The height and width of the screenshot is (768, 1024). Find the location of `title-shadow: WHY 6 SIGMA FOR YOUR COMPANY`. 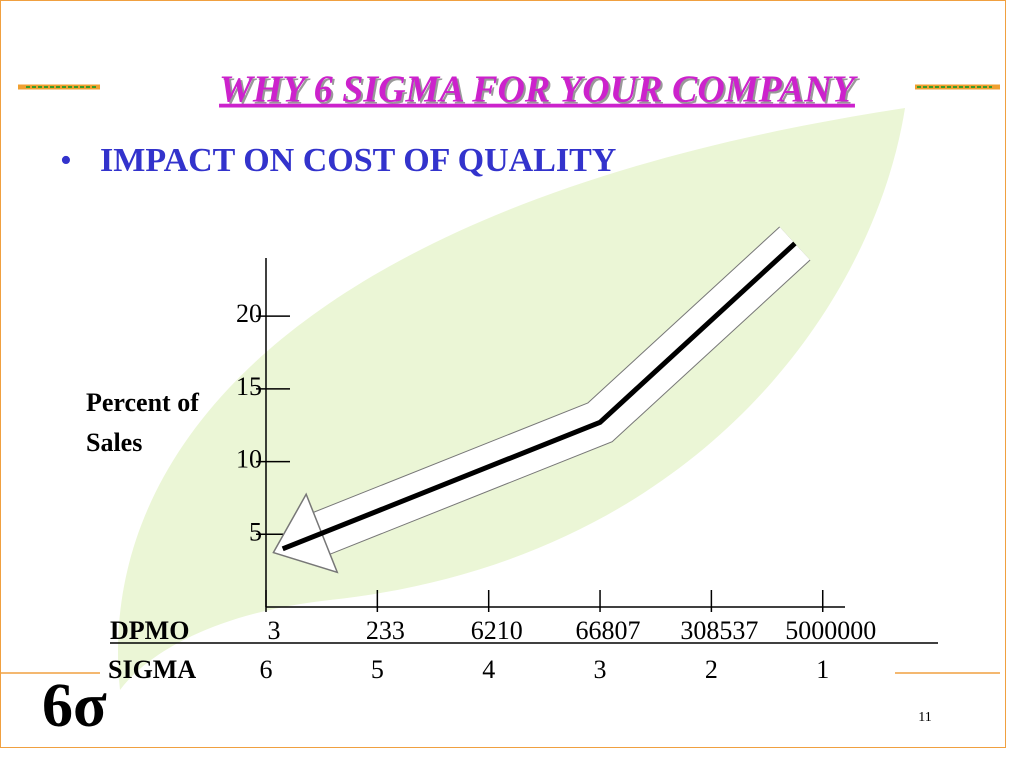

title-shadow: WHY 6 SIGMA FOR YOUR COMPANY is located at coordinates (541, 92).